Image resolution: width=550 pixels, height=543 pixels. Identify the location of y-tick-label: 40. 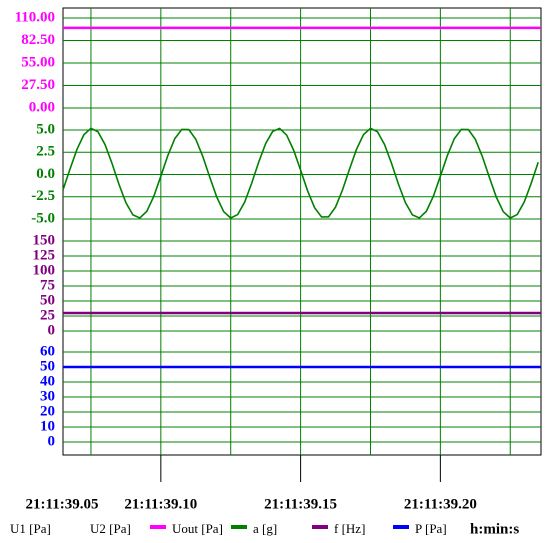
(47, 381).